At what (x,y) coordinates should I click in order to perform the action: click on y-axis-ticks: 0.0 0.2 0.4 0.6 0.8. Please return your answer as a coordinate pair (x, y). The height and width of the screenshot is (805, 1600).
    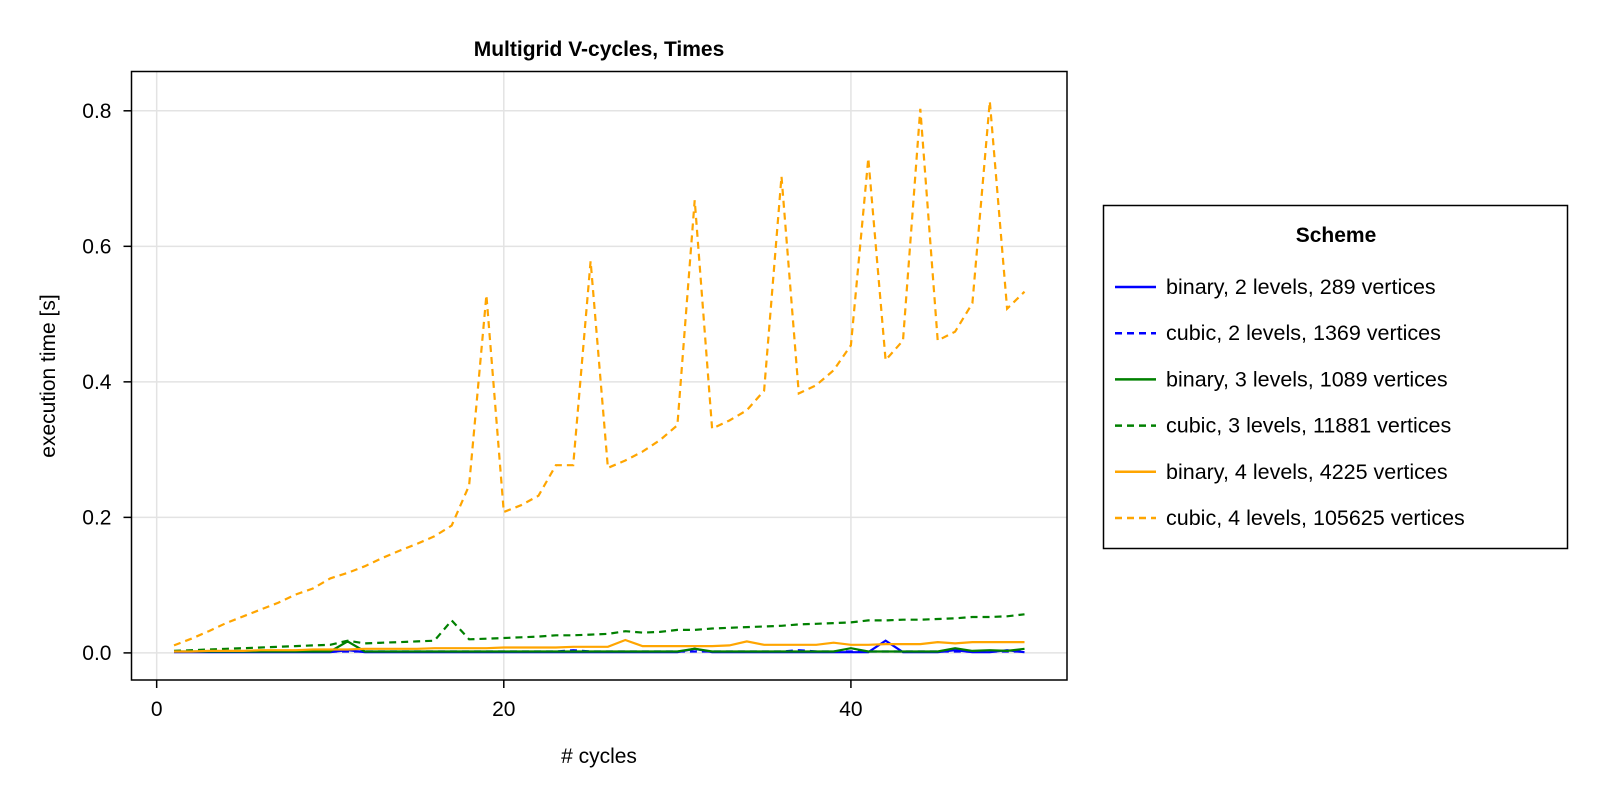
    Looking at the image, I should click on (107, 382).